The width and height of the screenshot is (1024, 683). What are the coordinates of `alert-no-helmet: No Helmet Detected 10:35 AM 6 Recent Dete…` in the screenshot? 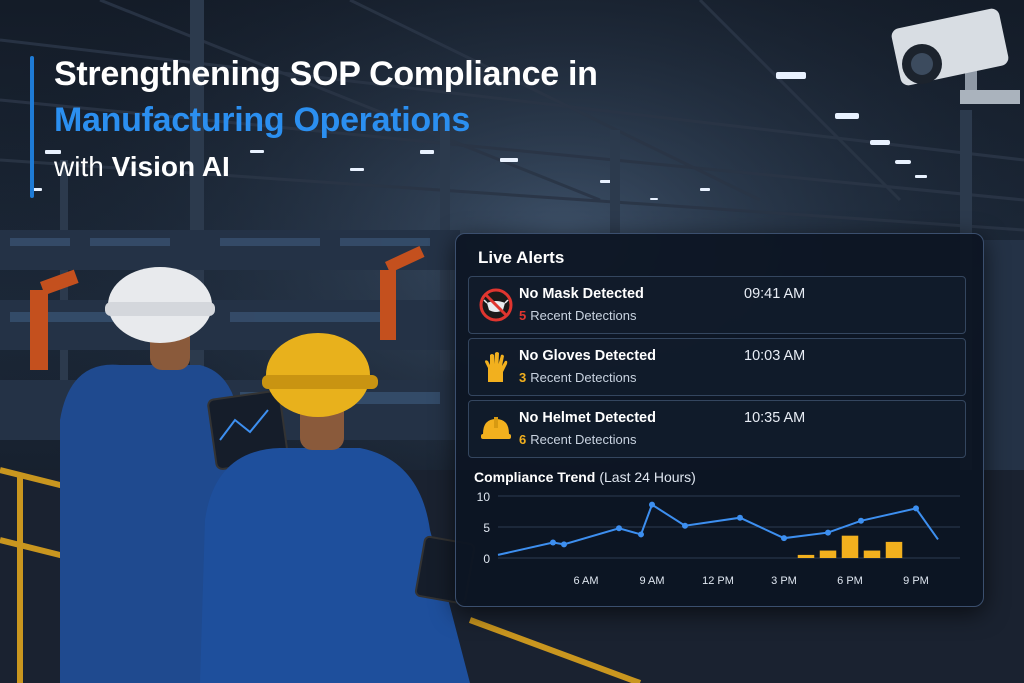 It's located at (717, 429).